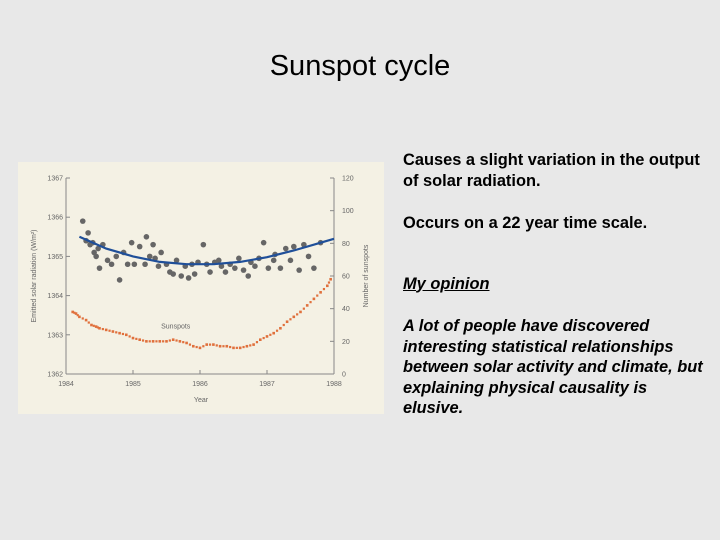  Describe the element at coordinates (346, 342) in the screenshot. I see `y-right-tick-label: 20` at that location.